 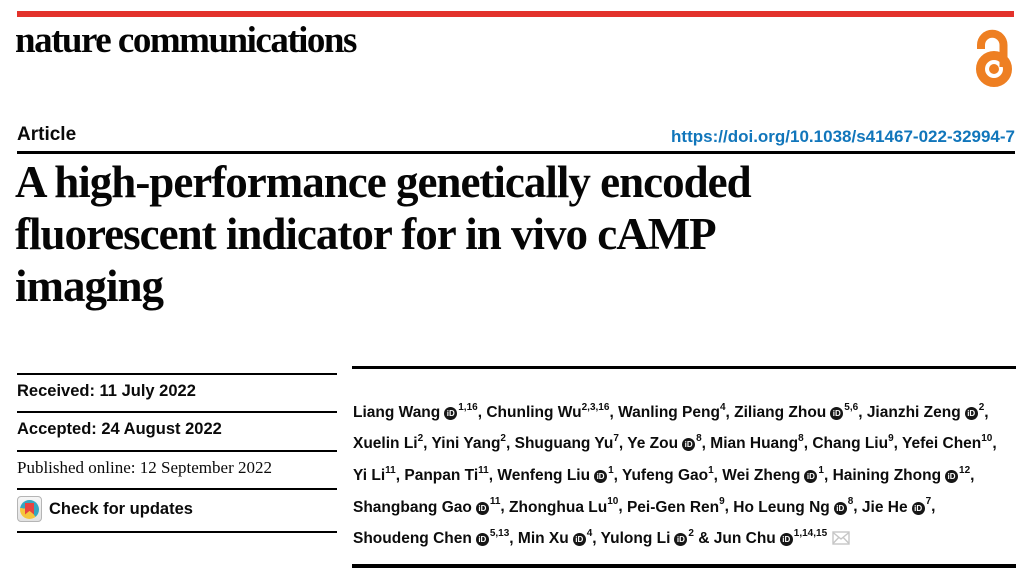 I want to click on email-envelope-icon, so click(x=841, y=538).